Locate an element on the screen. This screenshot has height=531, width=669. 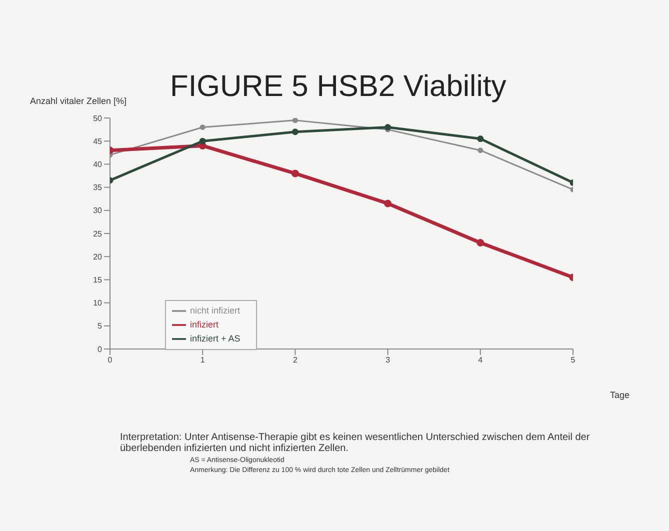
x-tick-label: 4 is located at coordinates (481, 360).